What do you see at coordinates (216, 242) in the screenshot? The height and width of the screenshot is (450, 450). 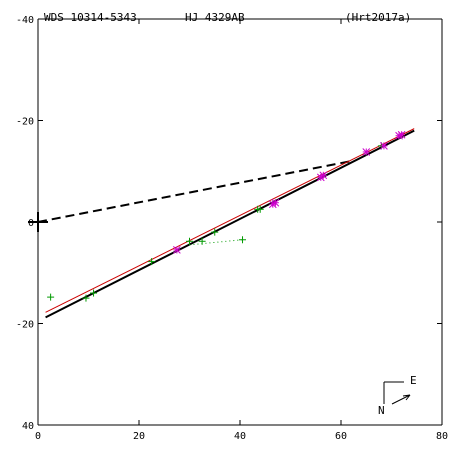 I see `residual-dotted-line` at bounding box center [216, 242].